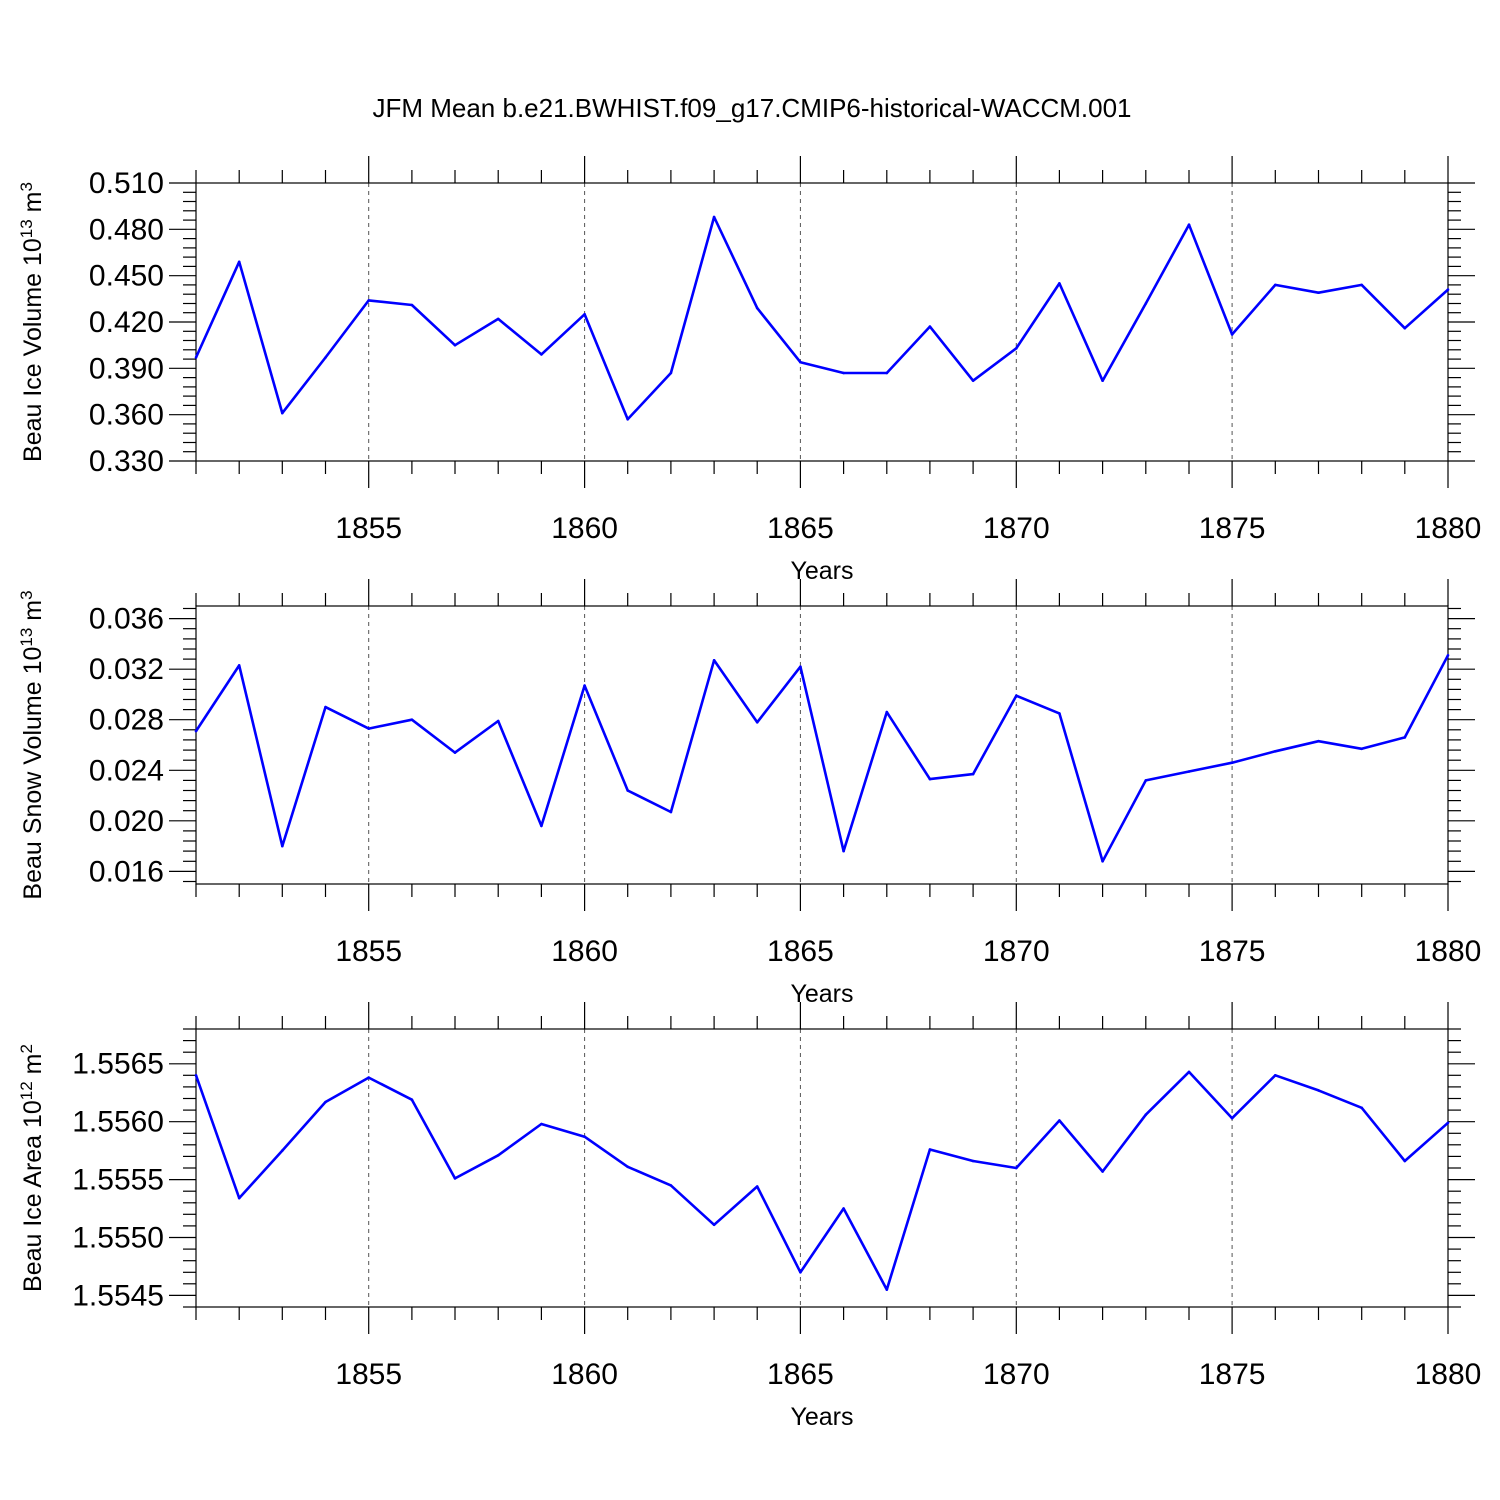 This screenshot has width=1500, height=1500. I want to click on y-tick-label: 0.028, so click(126, 720).